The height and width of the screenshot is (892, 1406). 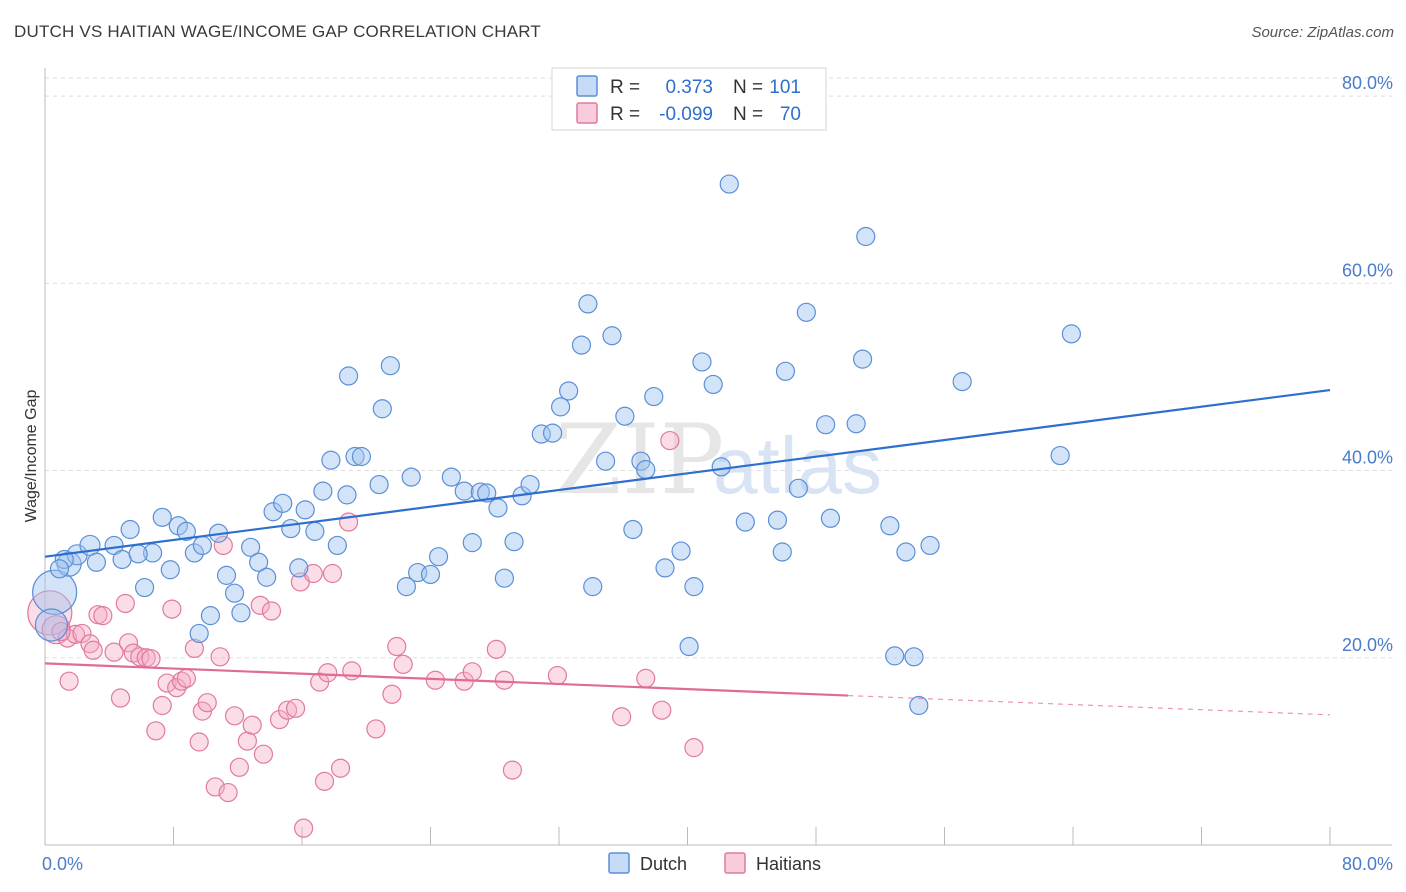 I want to click on stats-legend-haitians-n-label: N =, so click(x=748, y=114).